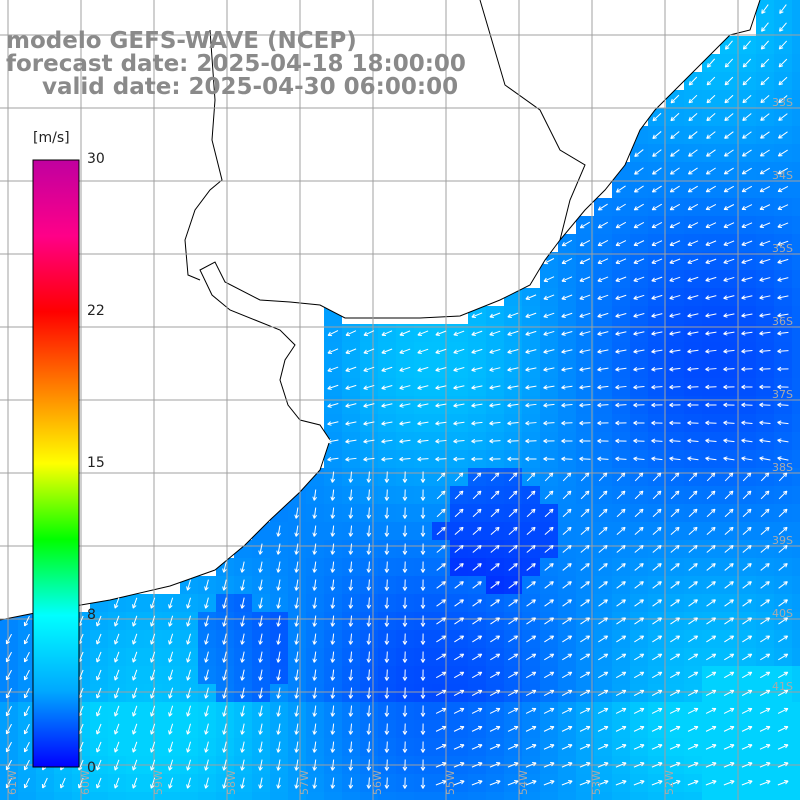  What do you see at coordinates (782, 102) in the screenshot?
I see `latitude-label: 33S` at bounding box center [782, 102].